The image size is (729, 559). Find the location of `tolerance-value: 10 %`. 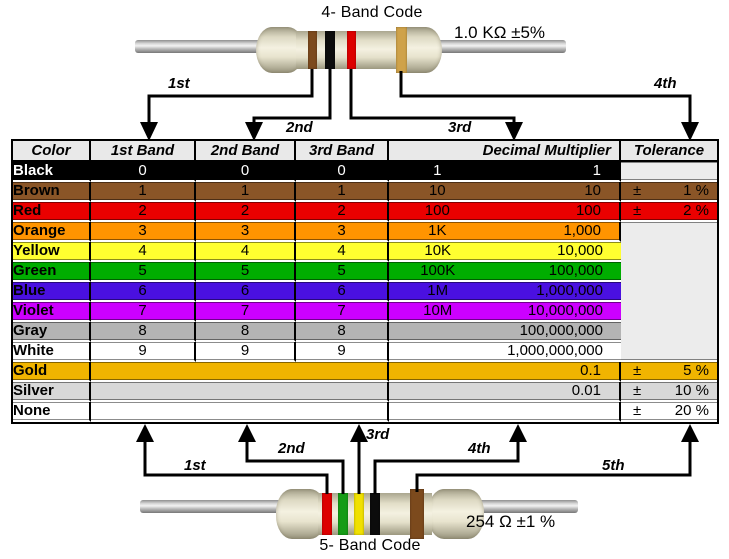

tolerance-value: 10 % is located at coordinates (691, 390).